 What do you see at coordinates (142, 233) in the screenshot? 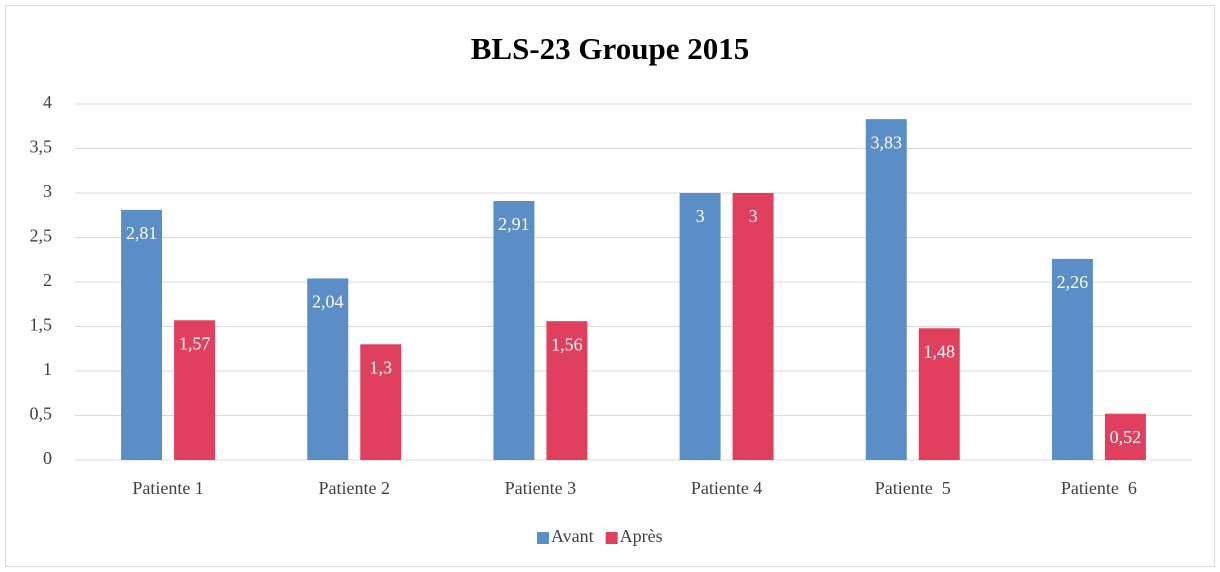
I see `data-label: 2,81` at bounding box center [142, 233].